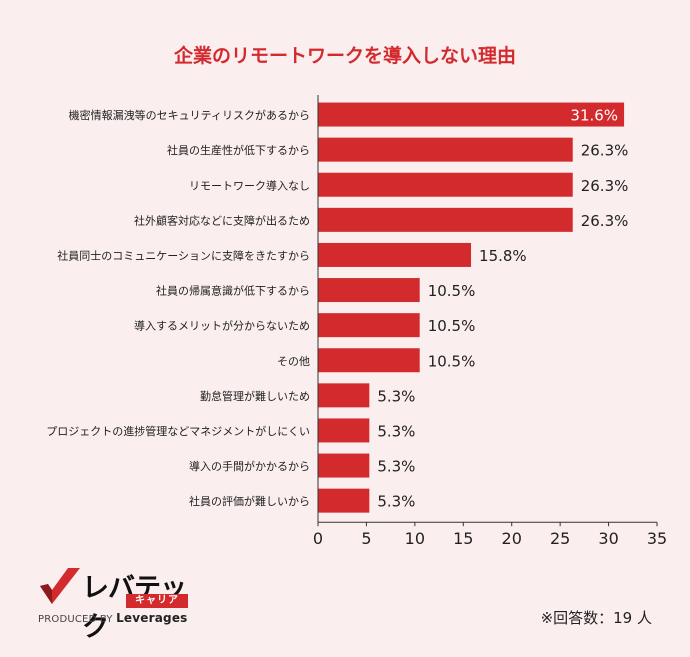 The width and height of the screenshot is (690, 657). Describe the element at coordinates (183, 255) in the screenshot. I see `category-label: 社員同士のコミュニケーションに支障をきたすから` at that location.